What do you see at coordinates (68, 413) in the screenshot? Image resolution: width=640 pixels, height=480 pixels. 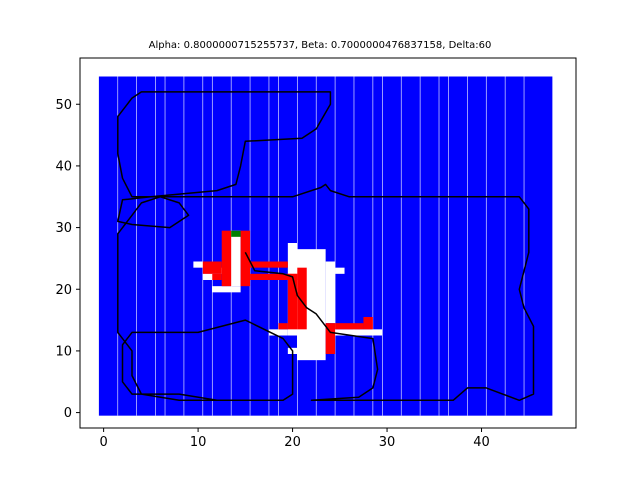 I see `y-tick-label: 0` at bounding box center [68, 413].